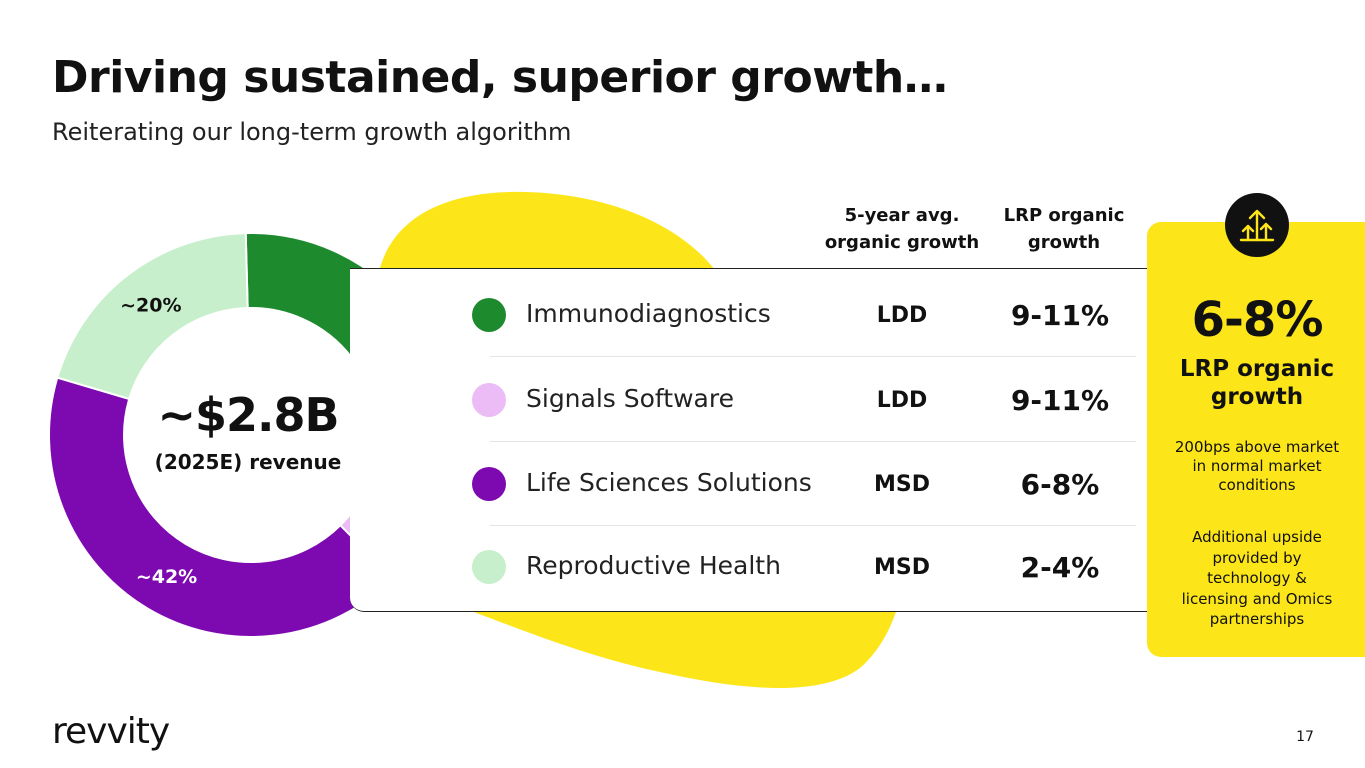 The height and width of the screenshot is (768, 1365). Describe the element at coordinates (1064, 215) in the screenshot. I see `column-header-lrp-line1: LRP organic` at that location.